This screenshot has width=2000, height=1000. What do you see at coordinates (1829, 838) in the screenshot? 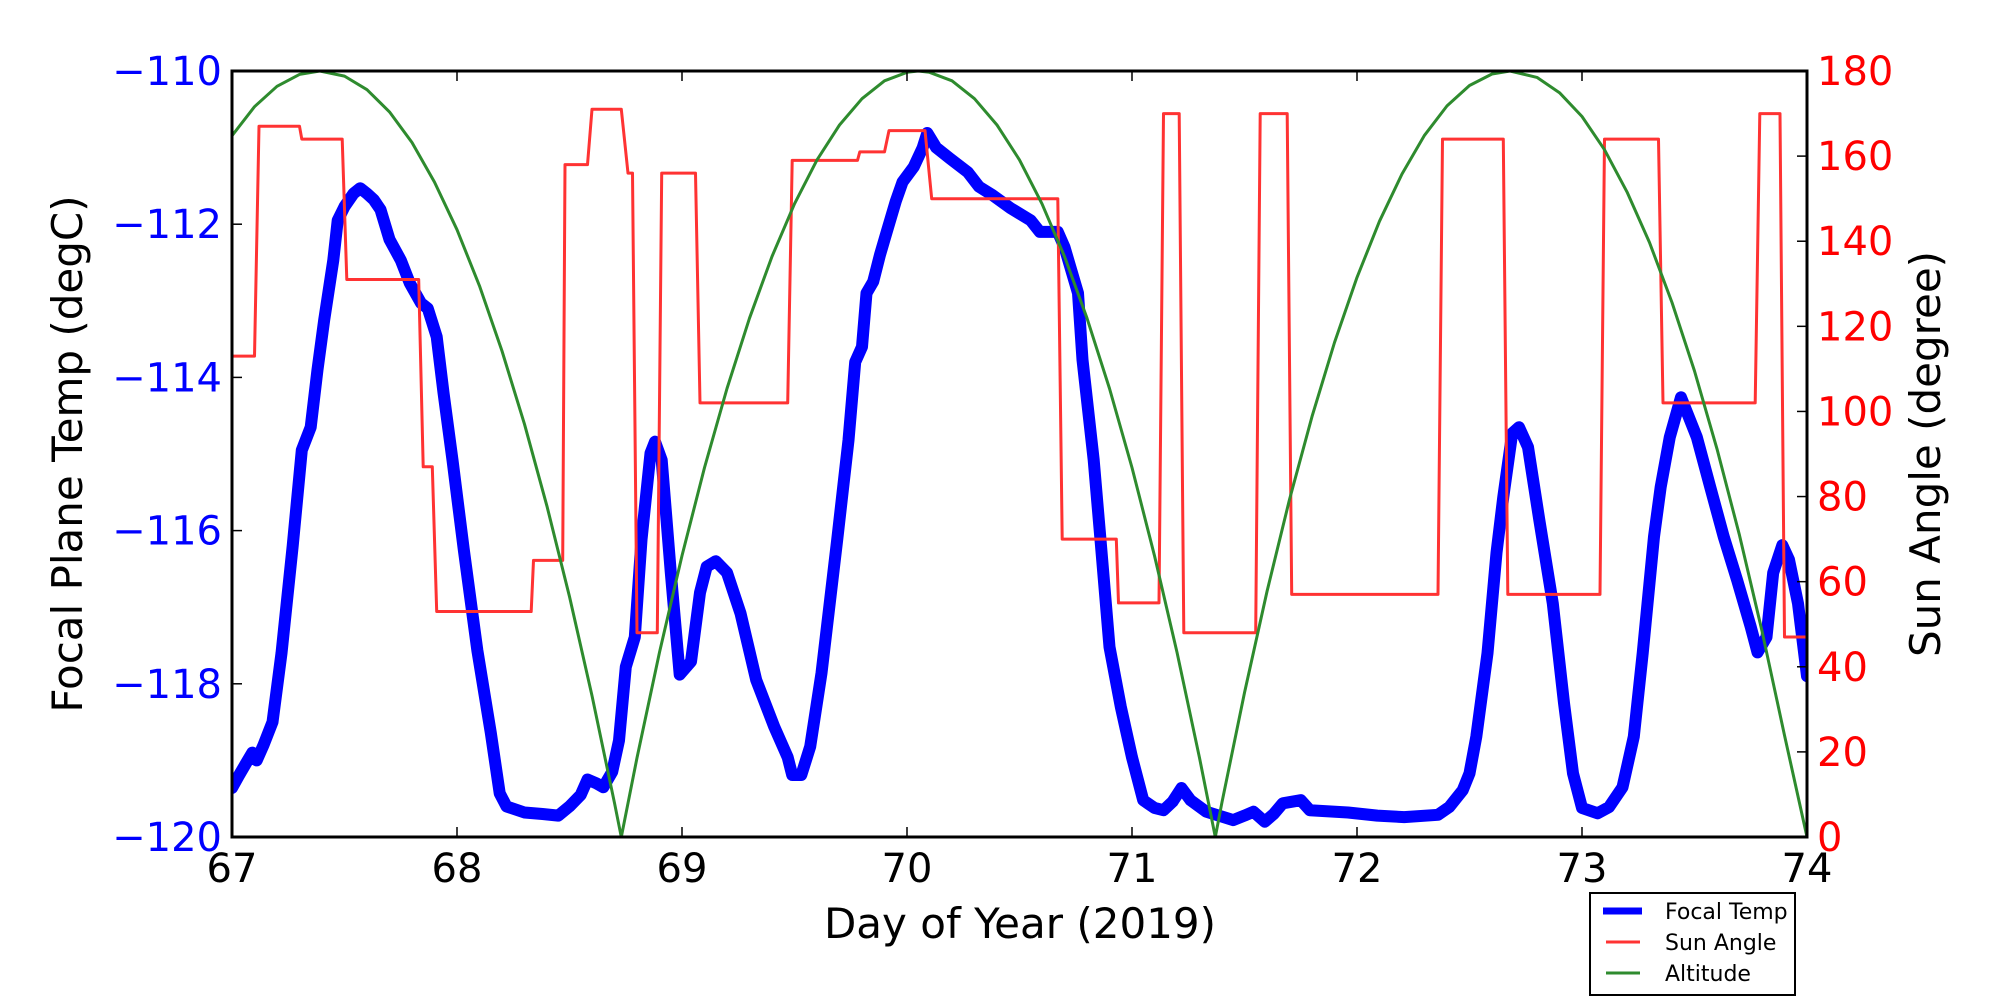
I see `y2-tick-label: 0` at bounding box center [1829, 838].